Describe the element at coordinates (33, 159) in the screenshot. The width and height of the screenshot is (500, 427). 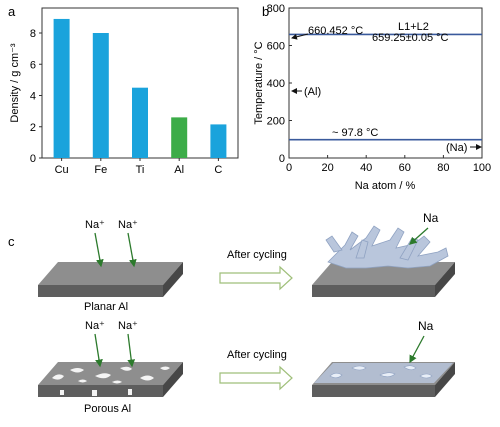
I see `y-tick-label-a: 0` at that location.